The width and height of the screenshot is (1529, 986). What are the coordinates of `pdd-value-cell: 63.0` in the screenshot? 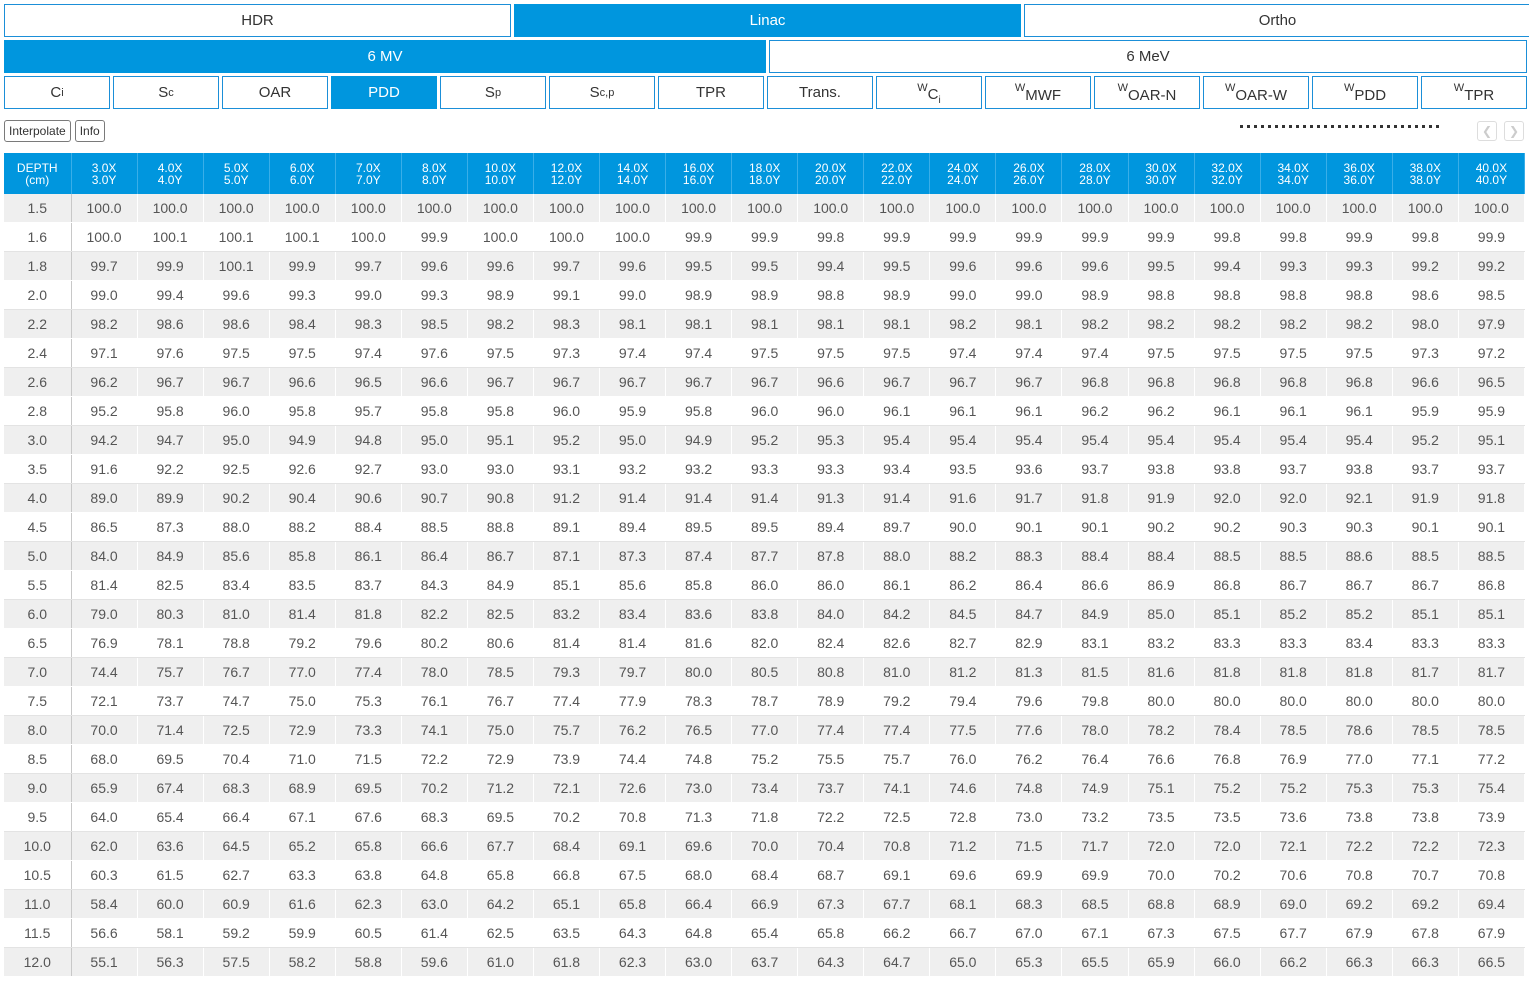 It's located at (699, 962).